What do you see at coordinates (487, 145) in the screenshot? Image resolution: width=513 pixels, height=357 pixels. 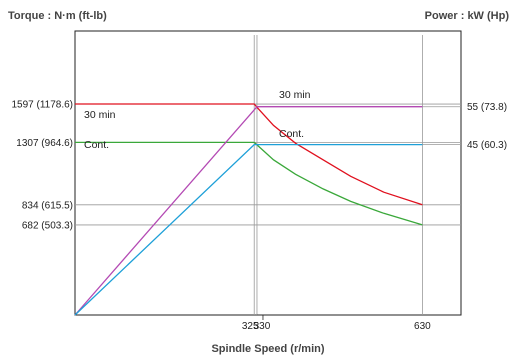 I see `right-tick-label: 45 (60.3)` at bounding box center [487, 145].